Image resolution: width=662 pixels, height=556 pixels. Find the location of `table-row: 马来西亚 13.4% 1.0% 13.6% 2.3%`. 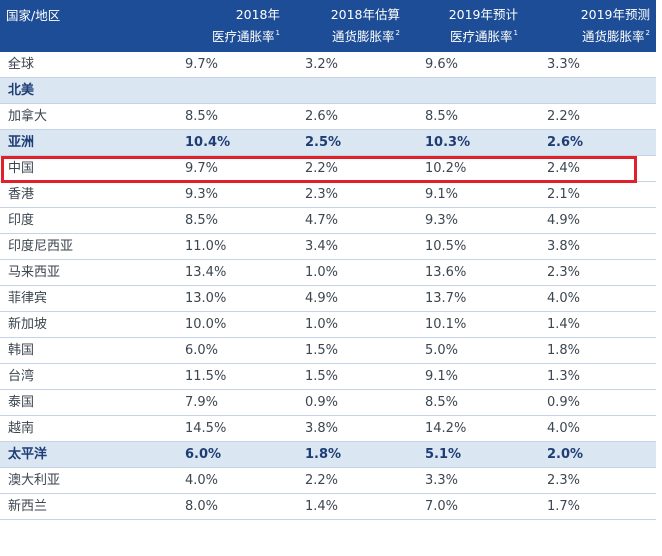

table-row: 马来西亚 13.4% 1.0% 13.6% 2.3% is located at coordinates (328, 273).